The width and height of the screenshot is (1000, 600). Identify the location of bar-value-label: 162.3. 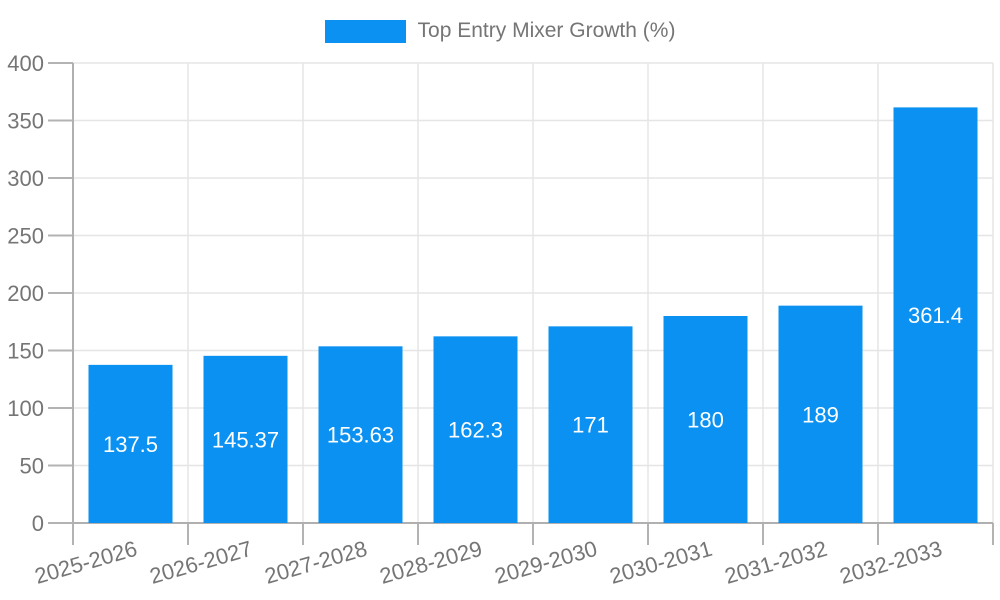
(475, 430).